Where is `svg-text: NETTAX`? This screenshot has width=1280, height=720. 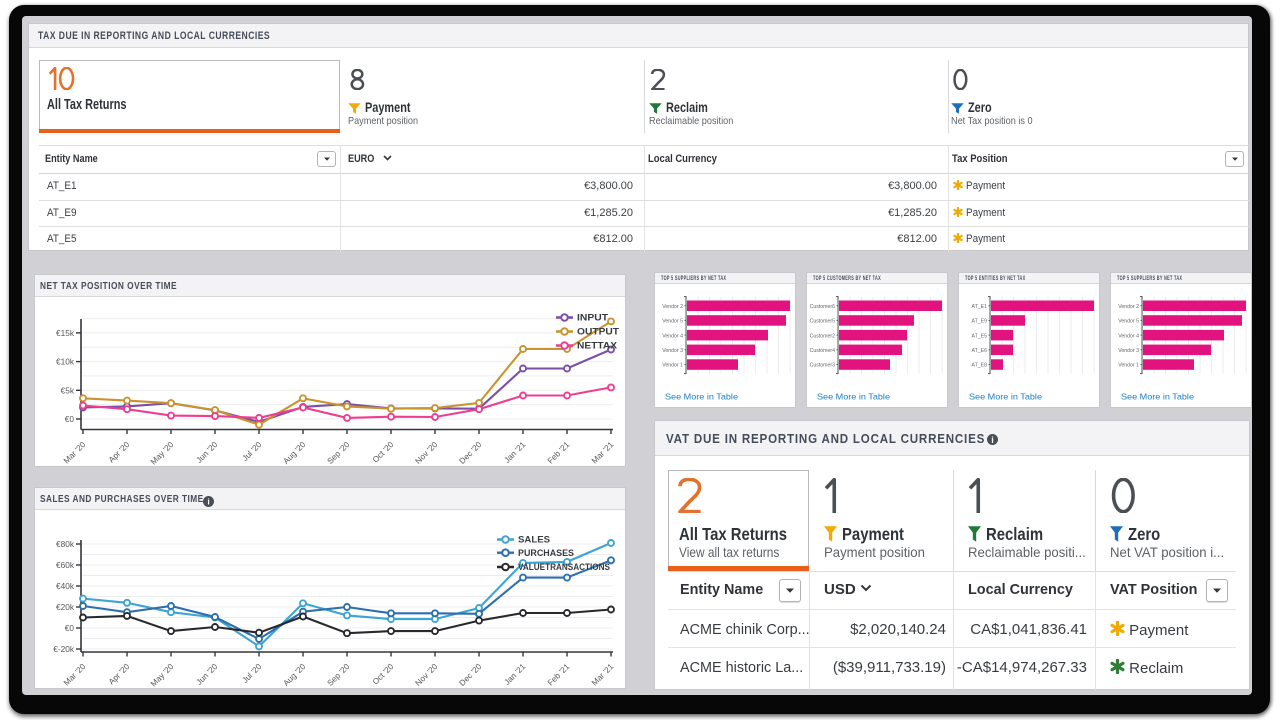 svg-text: NETTAX is located at coordinates (597, 346).